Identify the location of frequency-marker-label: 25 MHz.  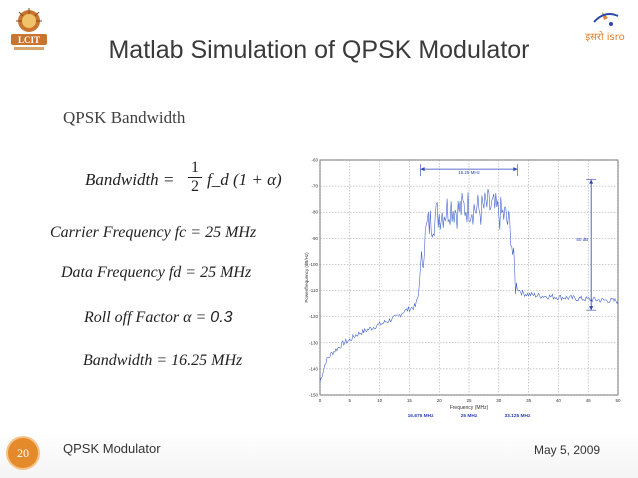
(469, 416).